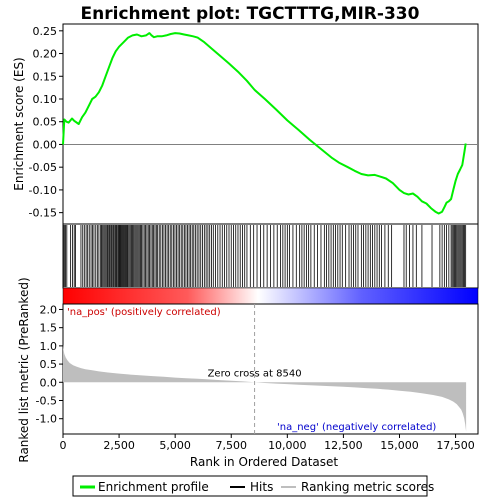 The width and height of the screenshot is (500, 500). Describe the element at coordinates (343, 445) in the screenshot. I see `x-tick-label: 12,500` at that location.